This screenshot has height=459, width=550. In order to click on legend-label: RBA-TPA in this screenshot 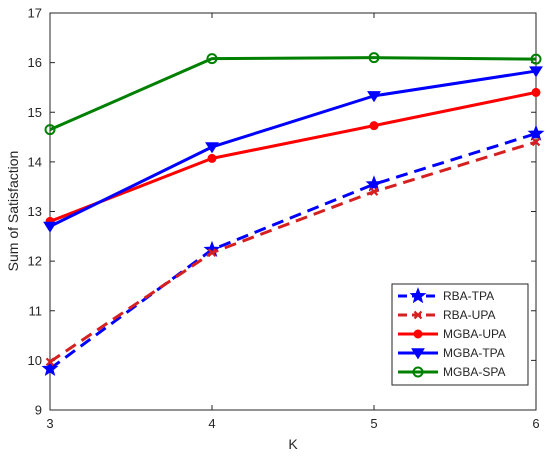, I will do `click(468, 296)`.